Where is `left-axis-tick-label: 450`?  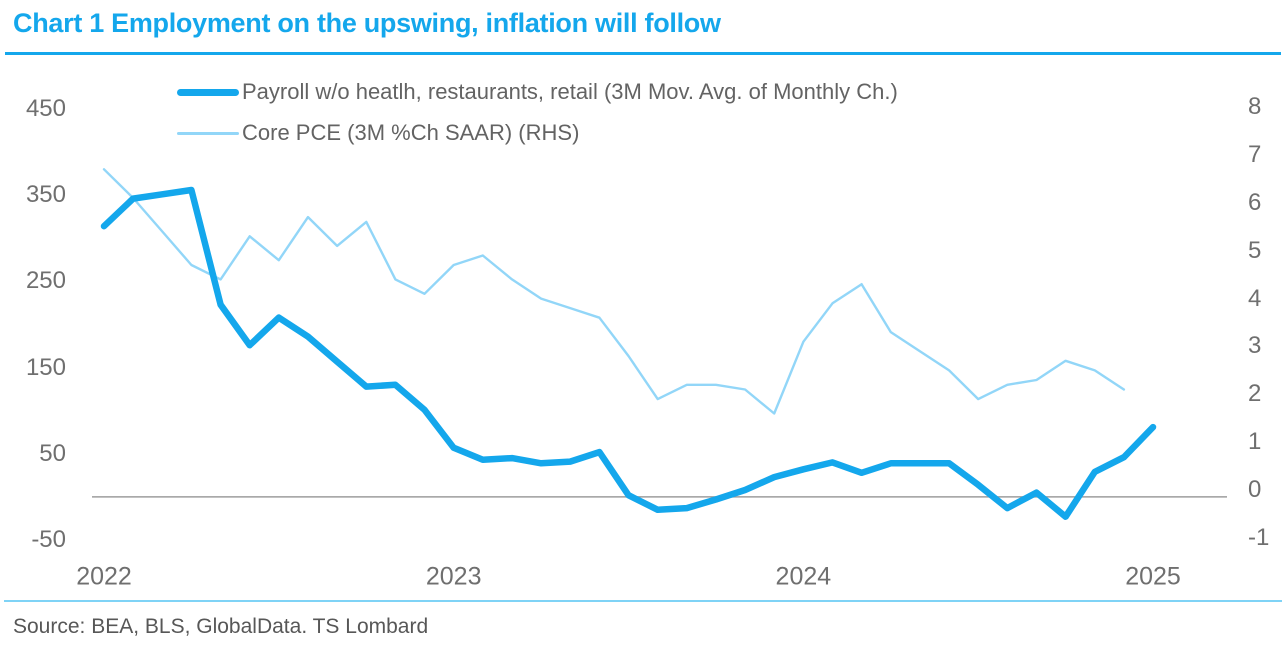
left-axis-tick-label: 450 is located at coordinates (45, 108).